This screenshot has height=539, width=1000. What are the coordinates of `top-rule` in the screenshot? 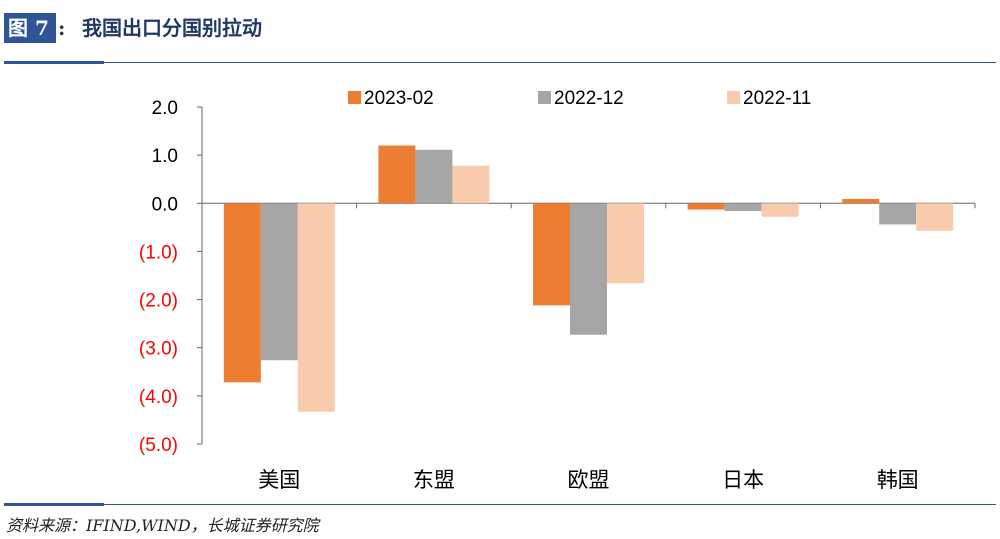 It's located at (500, 62).